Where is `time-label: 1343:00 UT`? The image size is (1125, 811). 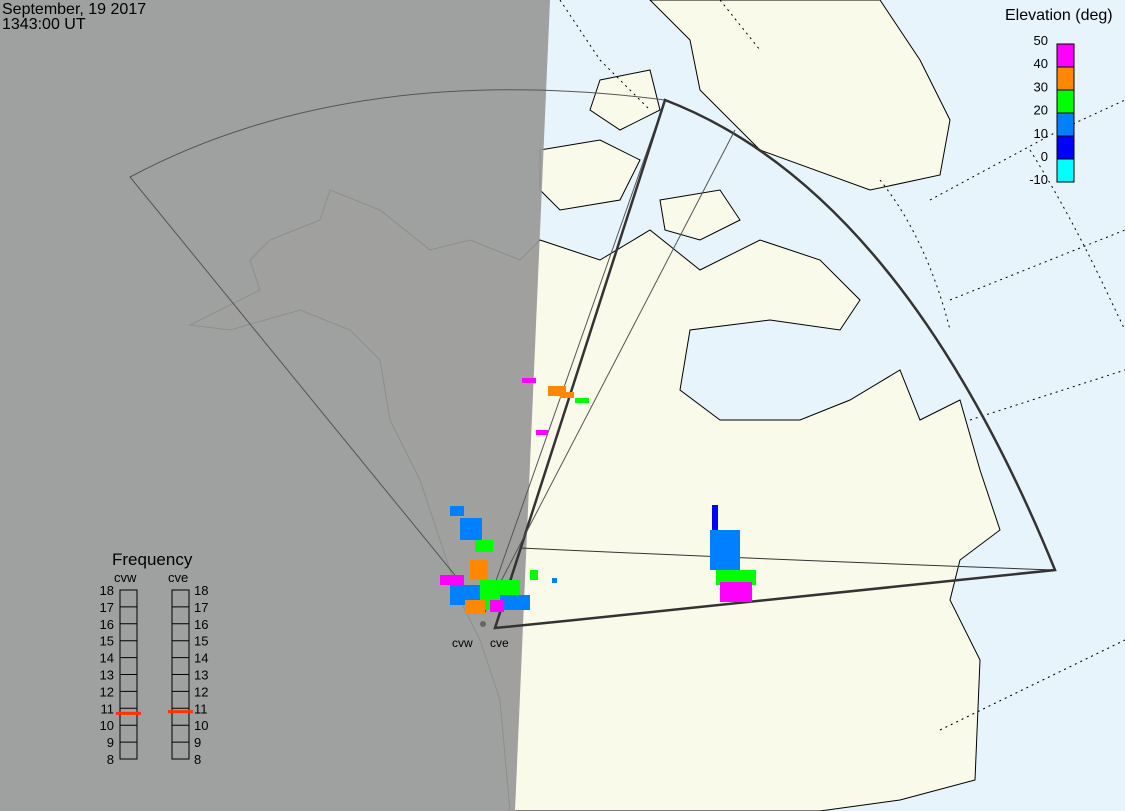 time-label: 1343:00 UT is located at coordinates (44, 24).